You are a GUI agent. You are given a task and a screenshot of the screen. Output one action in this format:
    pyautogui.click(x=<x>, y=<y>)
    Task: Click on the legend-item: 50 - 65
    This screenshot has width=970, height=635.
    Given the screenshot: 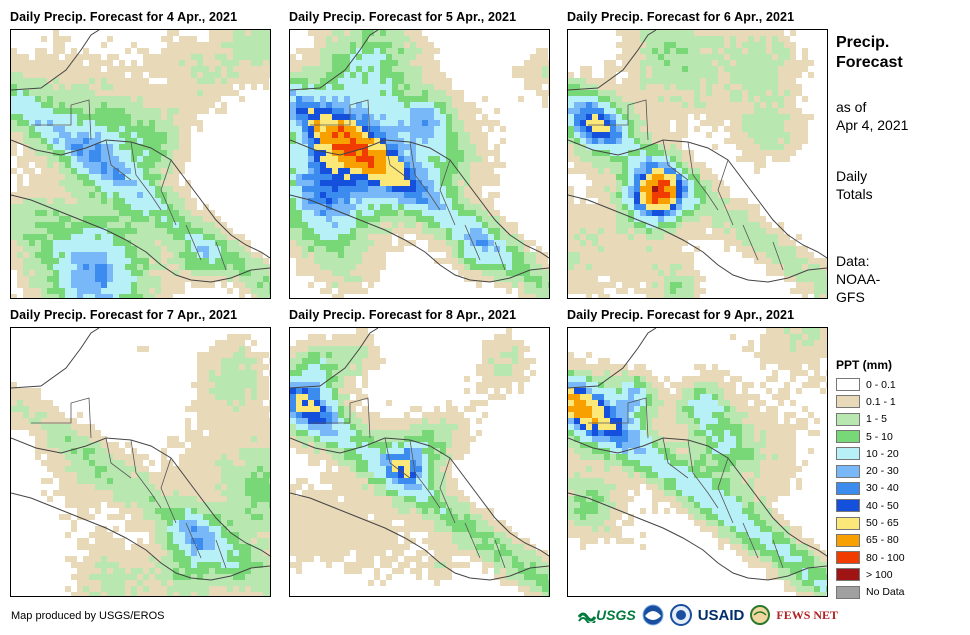 What is the action you would take?
    pyautogui.click(x=870, y=522)
    